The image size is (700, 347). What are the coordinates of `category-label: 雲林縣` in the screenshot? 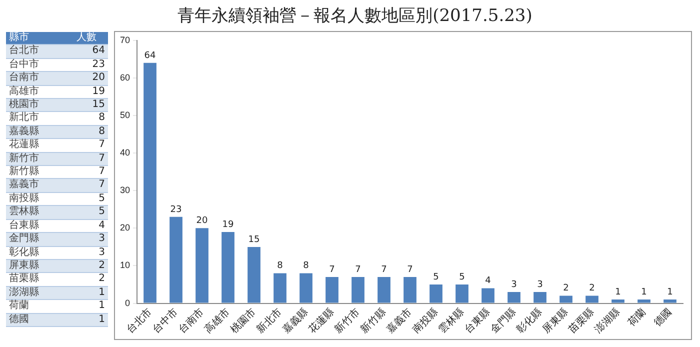 It's located at (36, 213).